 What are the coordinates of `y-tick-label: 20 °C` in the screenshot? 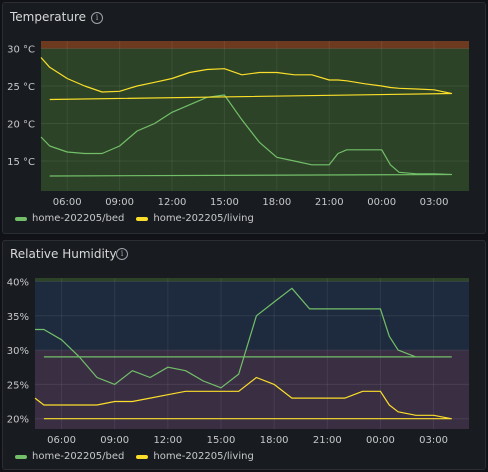 It's located at (21, 125).